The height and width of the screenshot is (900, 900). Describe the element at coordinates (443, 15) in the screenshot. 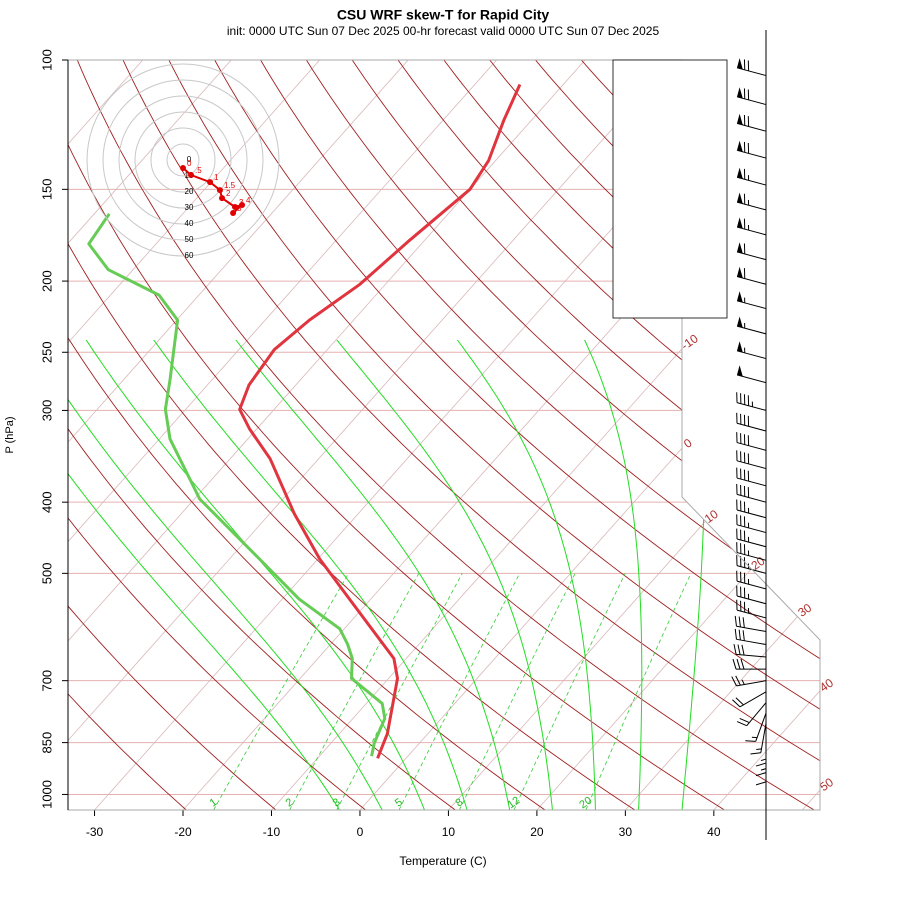

I see `chart-title: CSU WRF skew-T for Rapid City` at that location.